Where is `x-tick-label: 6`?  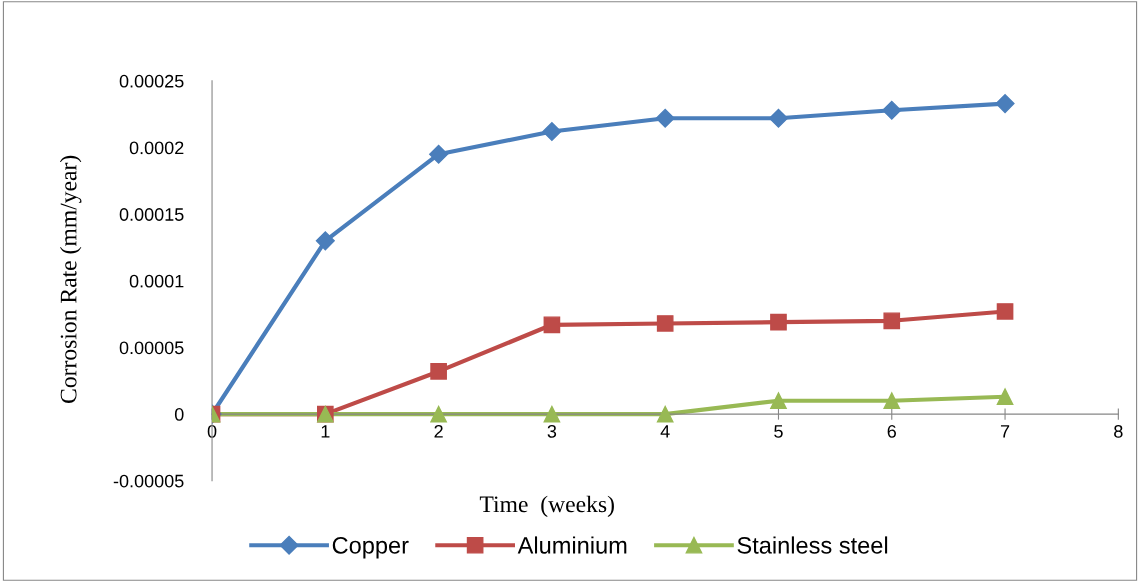
x-tick-label: 6 is located at coordinates (891, 431).